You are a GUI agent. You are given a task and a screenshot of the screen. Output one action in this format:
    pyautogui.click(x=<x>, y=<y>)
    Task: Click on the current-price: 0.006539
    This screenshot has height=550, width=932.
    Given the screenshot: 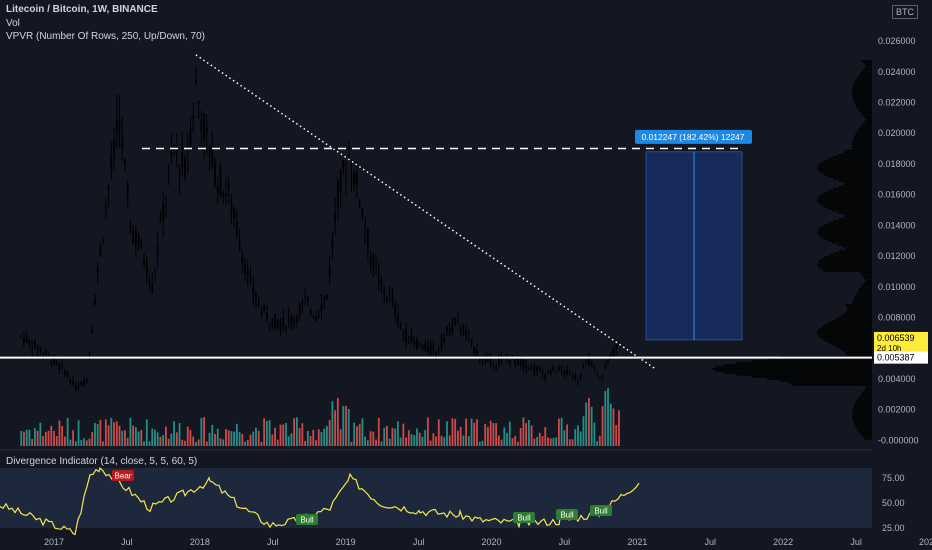 What is the action you would take?
    pyautogui.click(x=896, y=338)
    